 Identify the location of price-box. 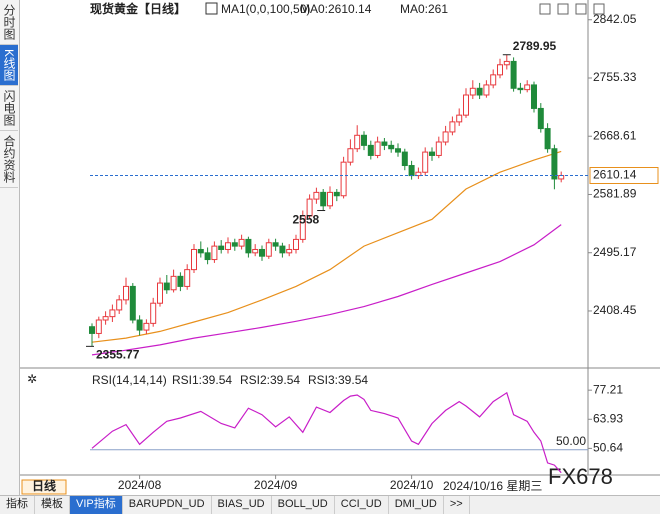
(624, 176).